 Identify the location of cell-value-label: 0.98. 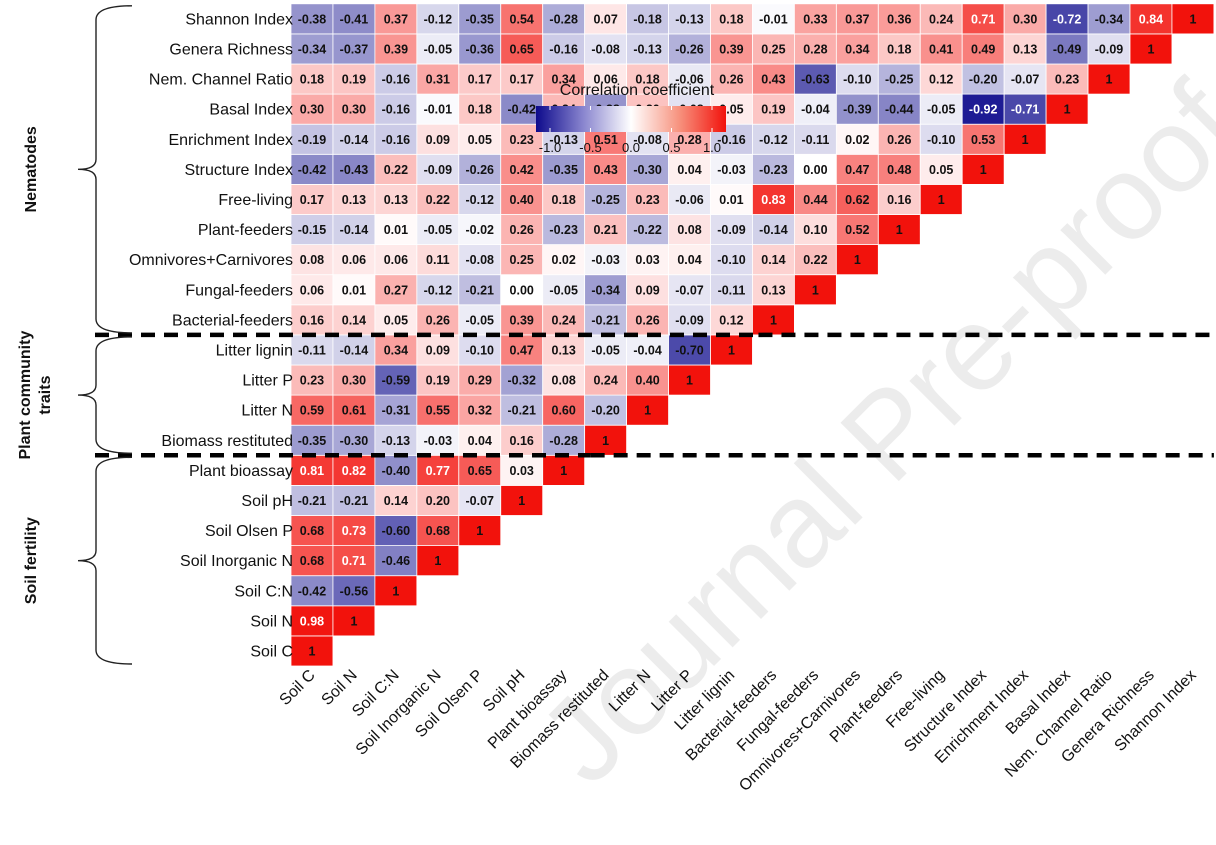
(312, 621).